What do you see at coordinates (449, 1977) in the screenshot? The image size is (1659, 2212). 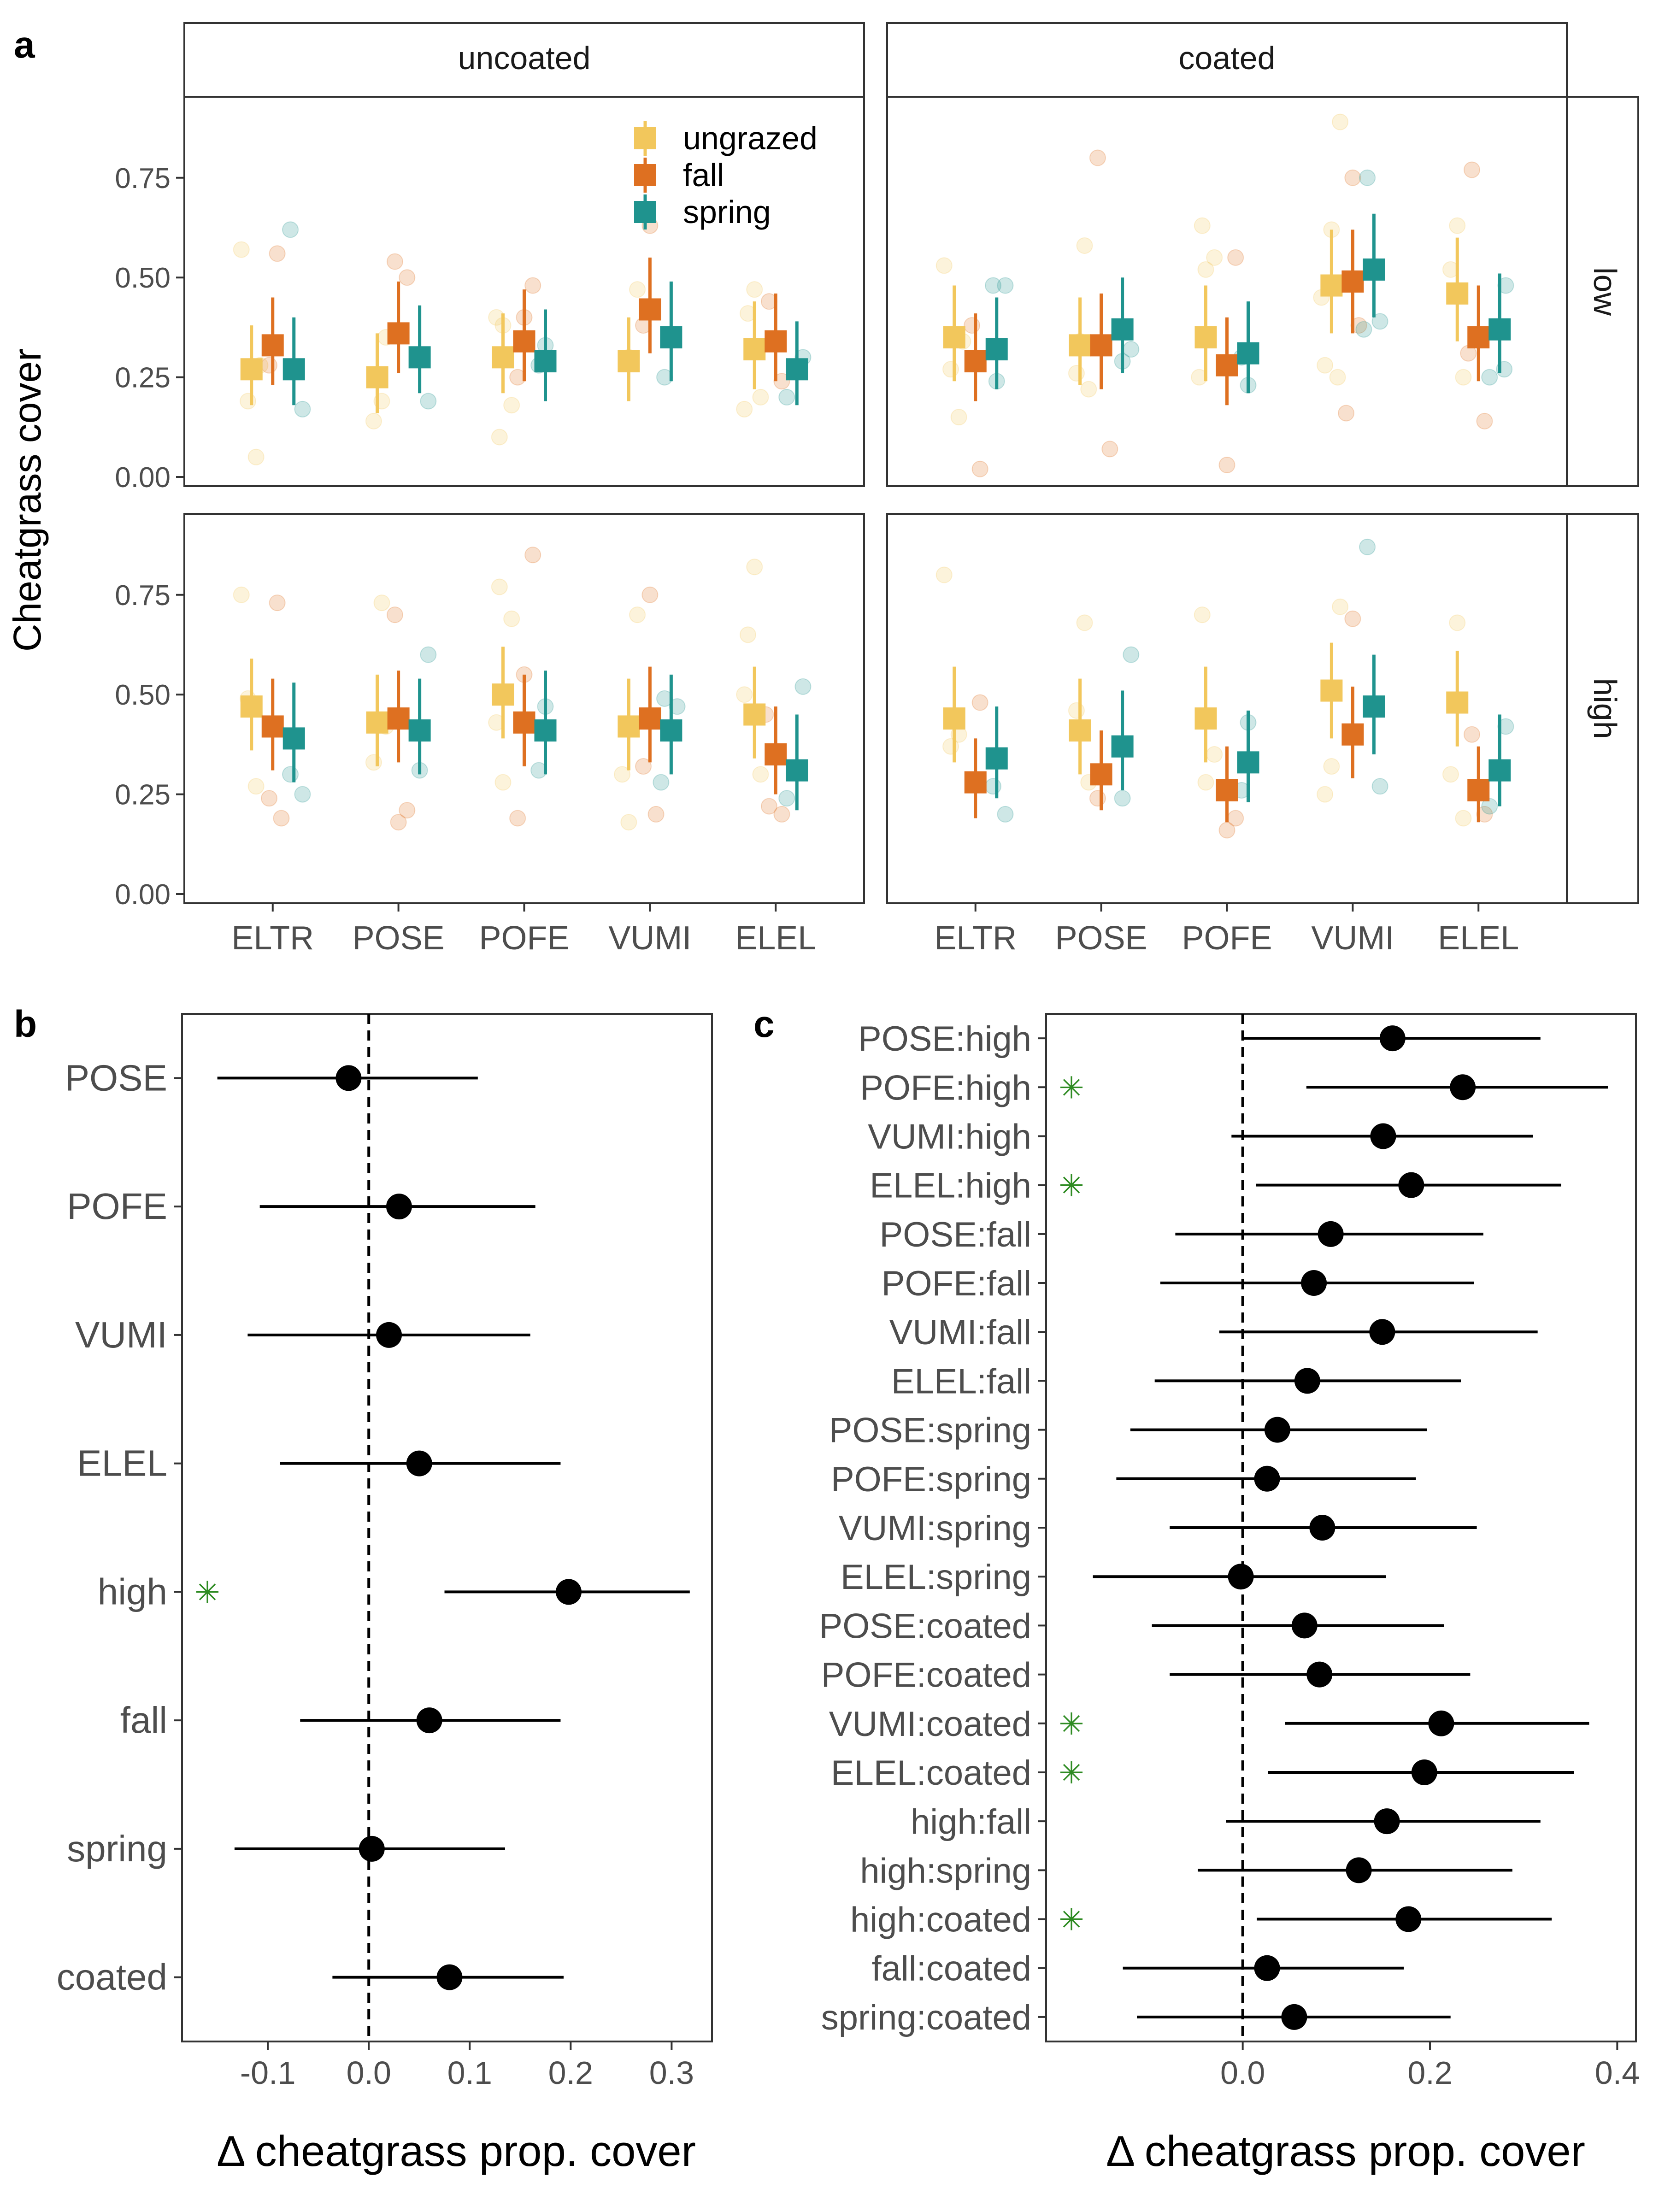 I see `panel-b-estimate-coated` at bounding box center [449, 1977].